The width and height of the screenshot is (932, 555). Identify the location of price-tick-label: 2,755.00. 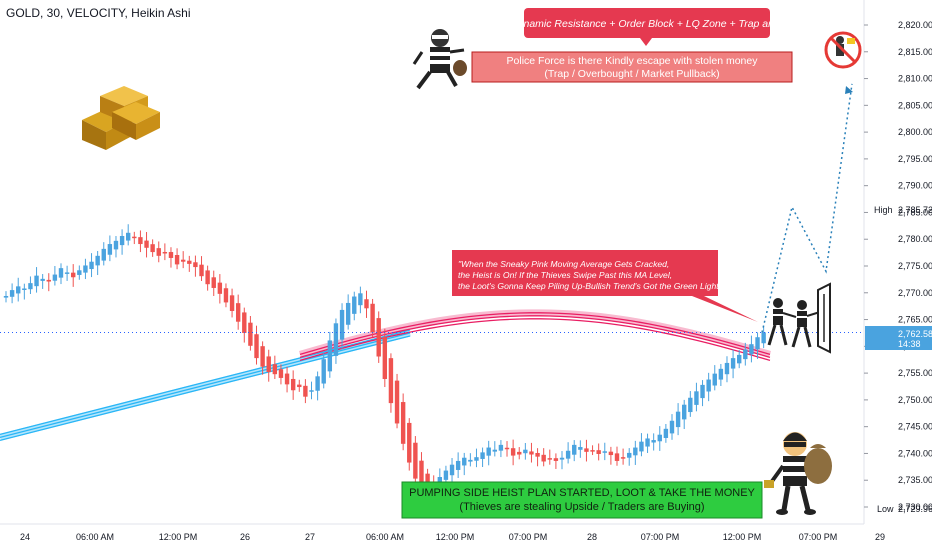
(915, 373).